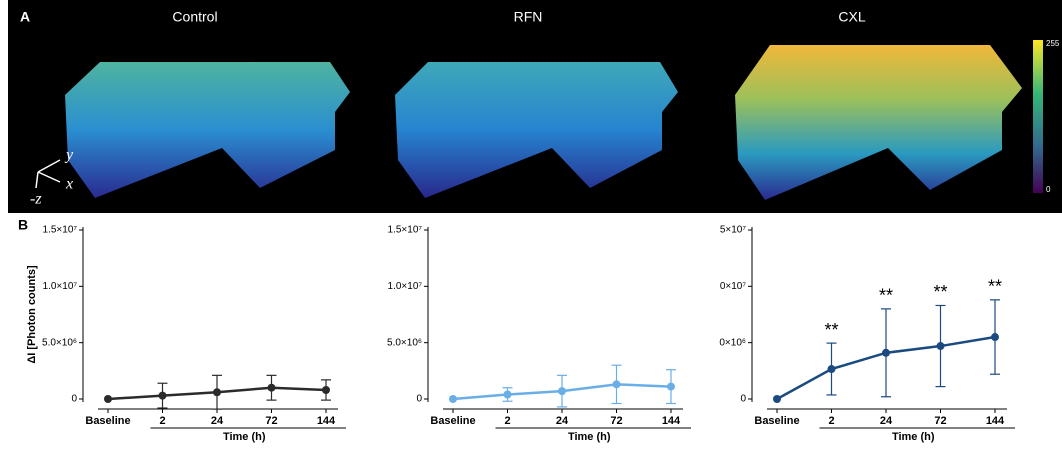 This screenshot has width=1062, height=449. What do you see at coordinates (194, 17) in the screenshot?
I see `panel-title: Control` at bounding box center [194, 17].